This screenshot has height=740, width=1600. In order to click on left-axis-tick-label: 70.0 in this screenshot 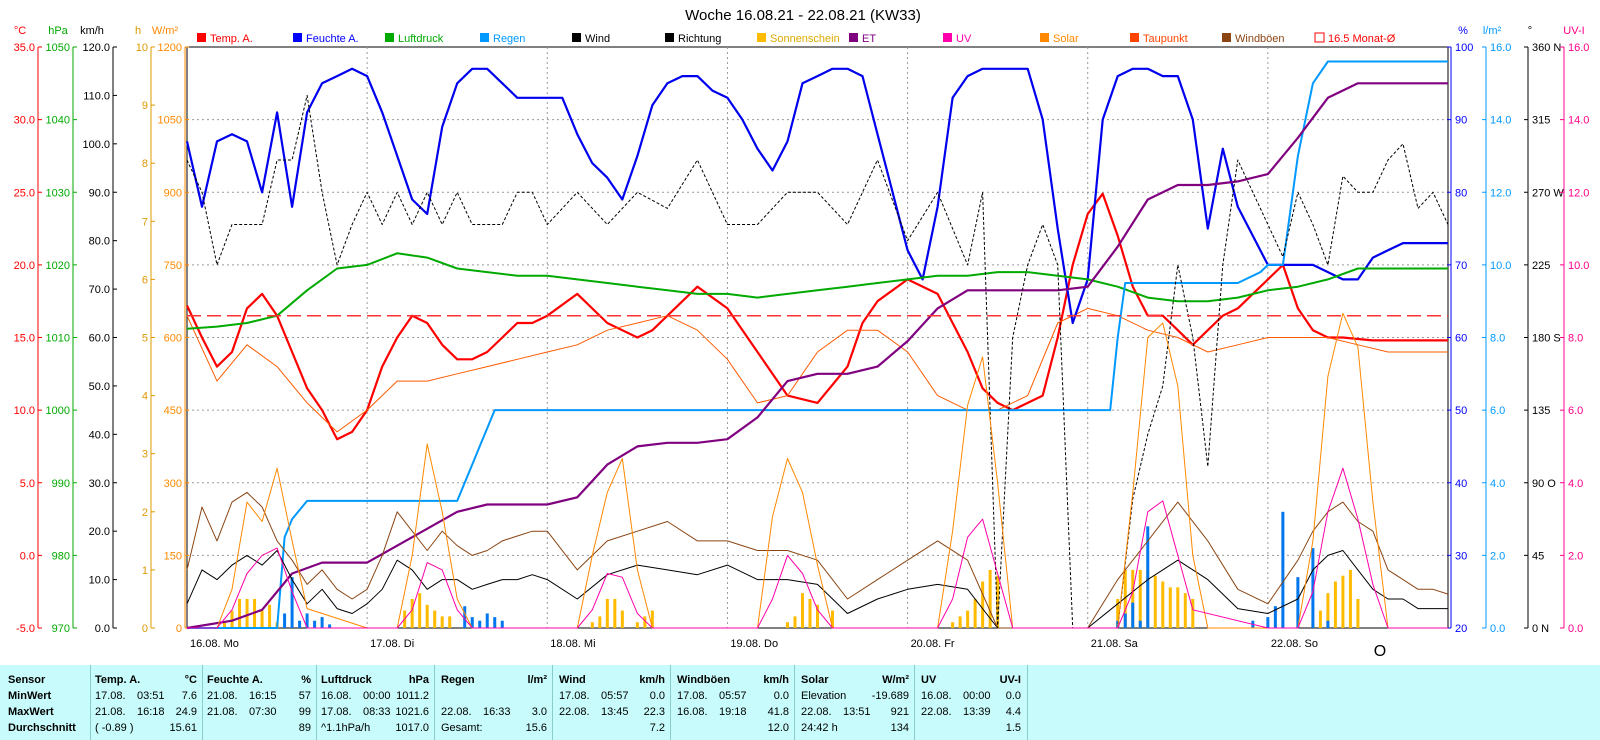, I will do `click(99, 290)`.